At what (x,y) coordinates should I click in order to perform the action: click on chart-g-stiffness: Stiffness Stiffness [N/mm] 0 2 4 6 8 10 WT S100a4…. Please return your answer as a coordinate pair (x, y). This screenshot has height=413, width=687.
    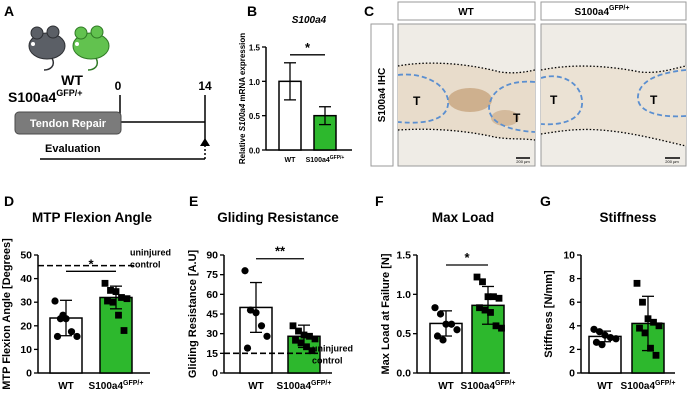
    Looking at the image, I should click on (609, 301).